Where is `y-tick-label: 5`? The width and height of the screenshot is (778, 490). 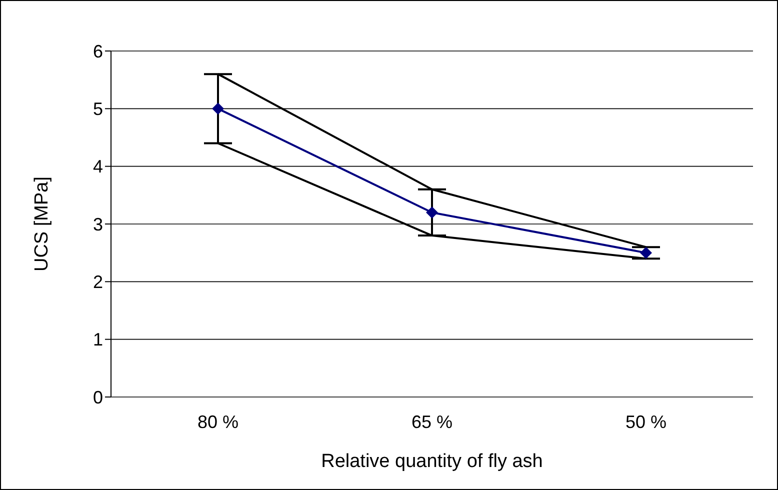
y-tick-label: 5 is located at coordinates (97, 109).